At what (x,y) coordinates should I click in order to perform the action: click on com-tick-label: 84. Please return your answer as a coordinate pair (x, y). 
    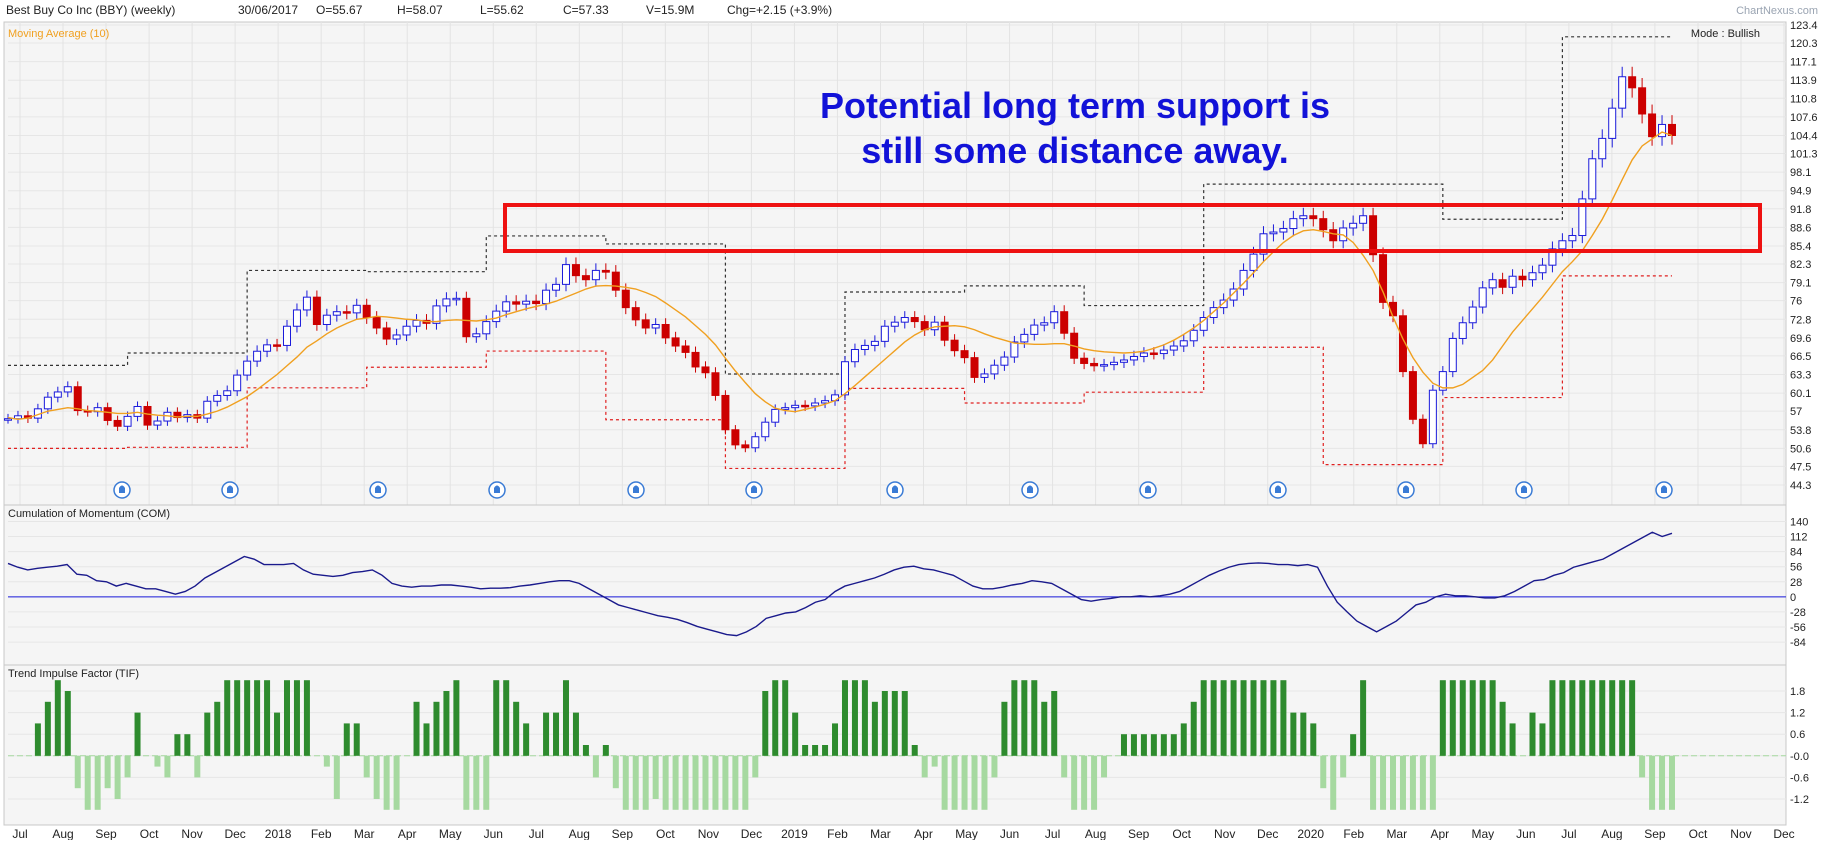
    Looking at the image, I should click on (1796, 553).